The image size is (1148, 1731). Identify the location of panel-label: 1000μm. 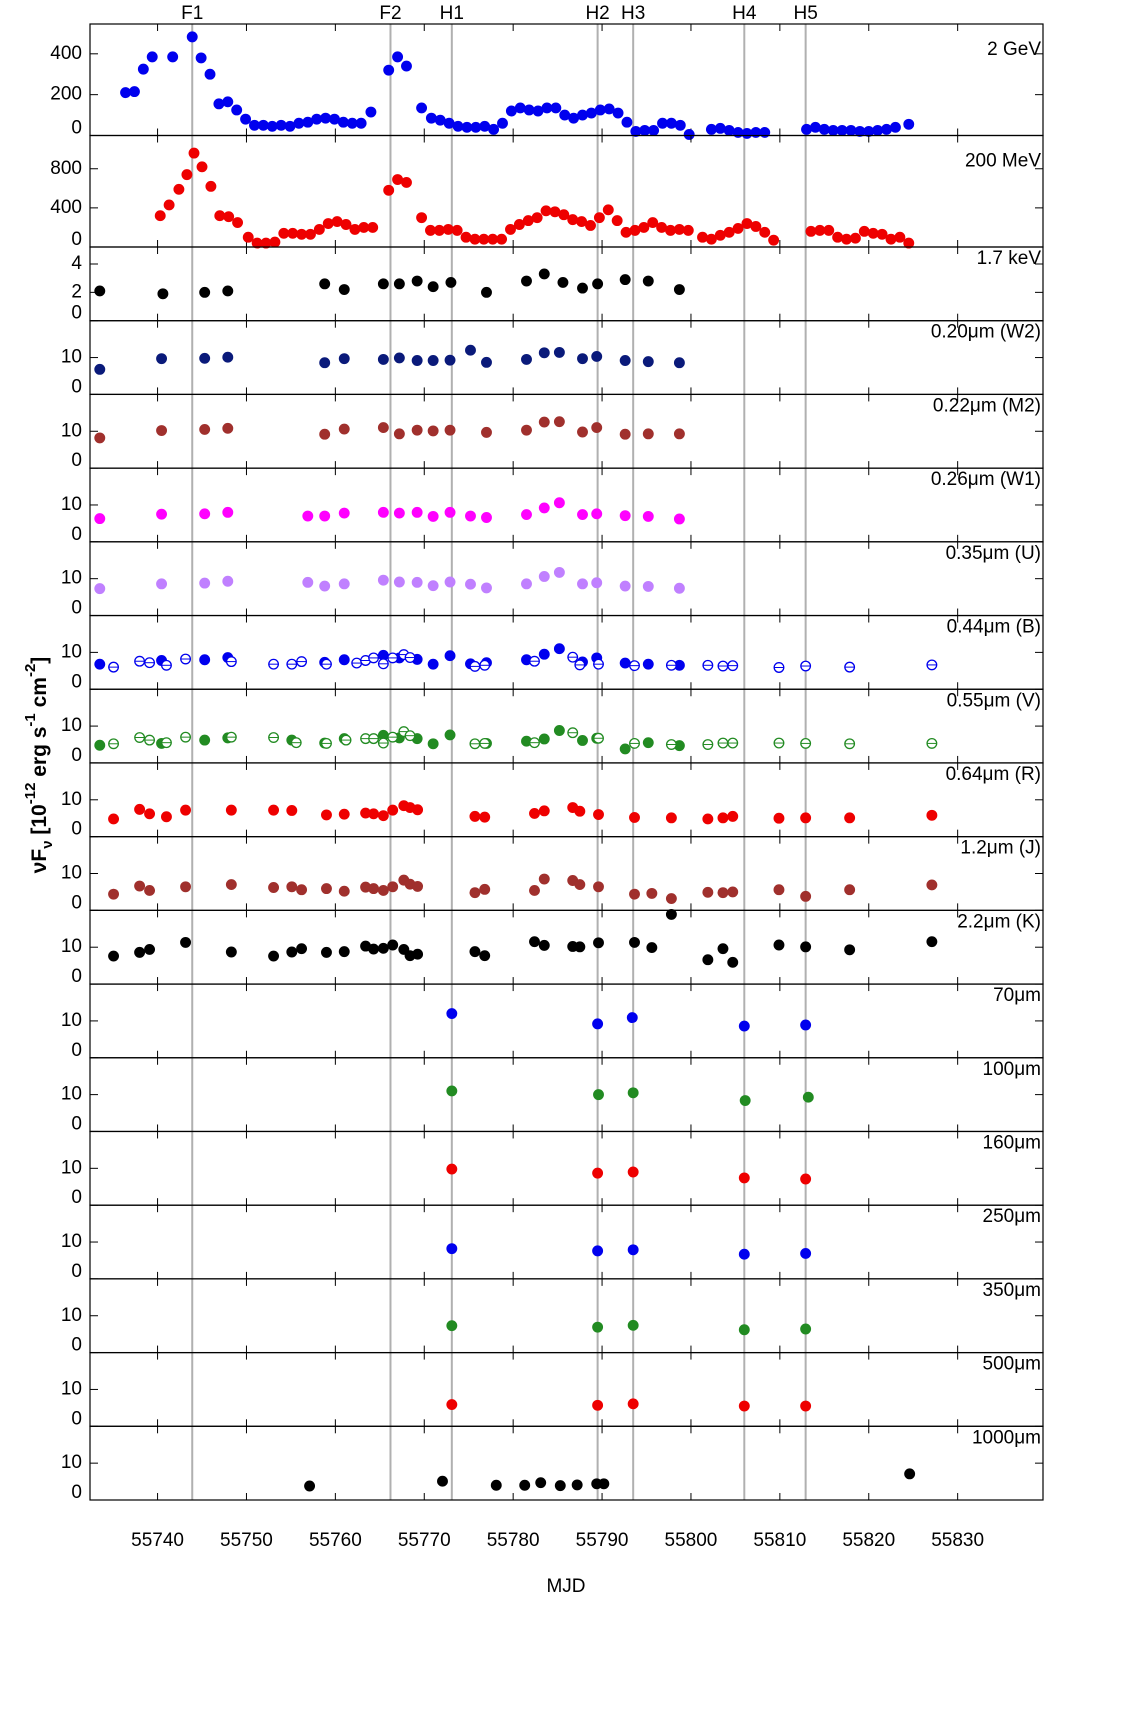
(1006, 1437).